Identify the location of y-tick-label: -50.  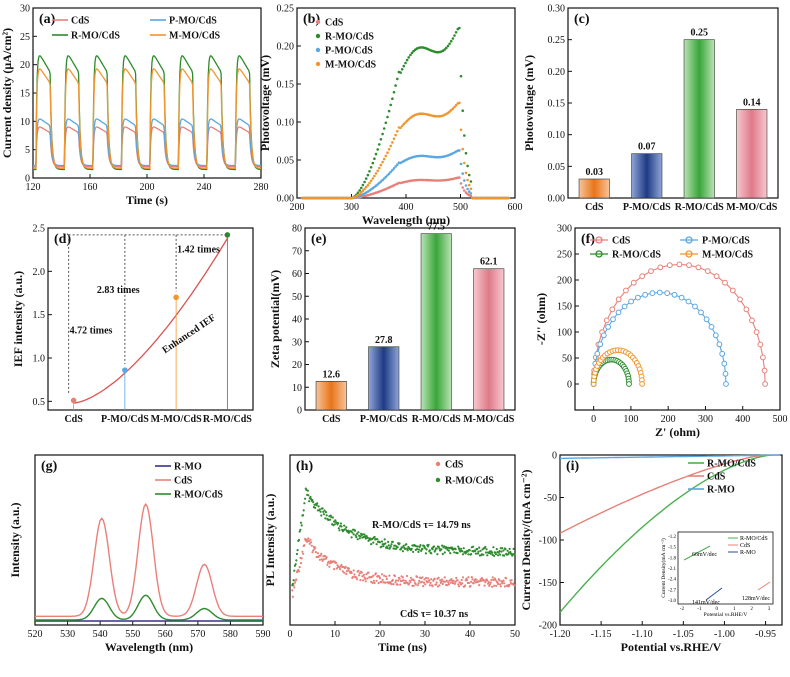
(550, 498).